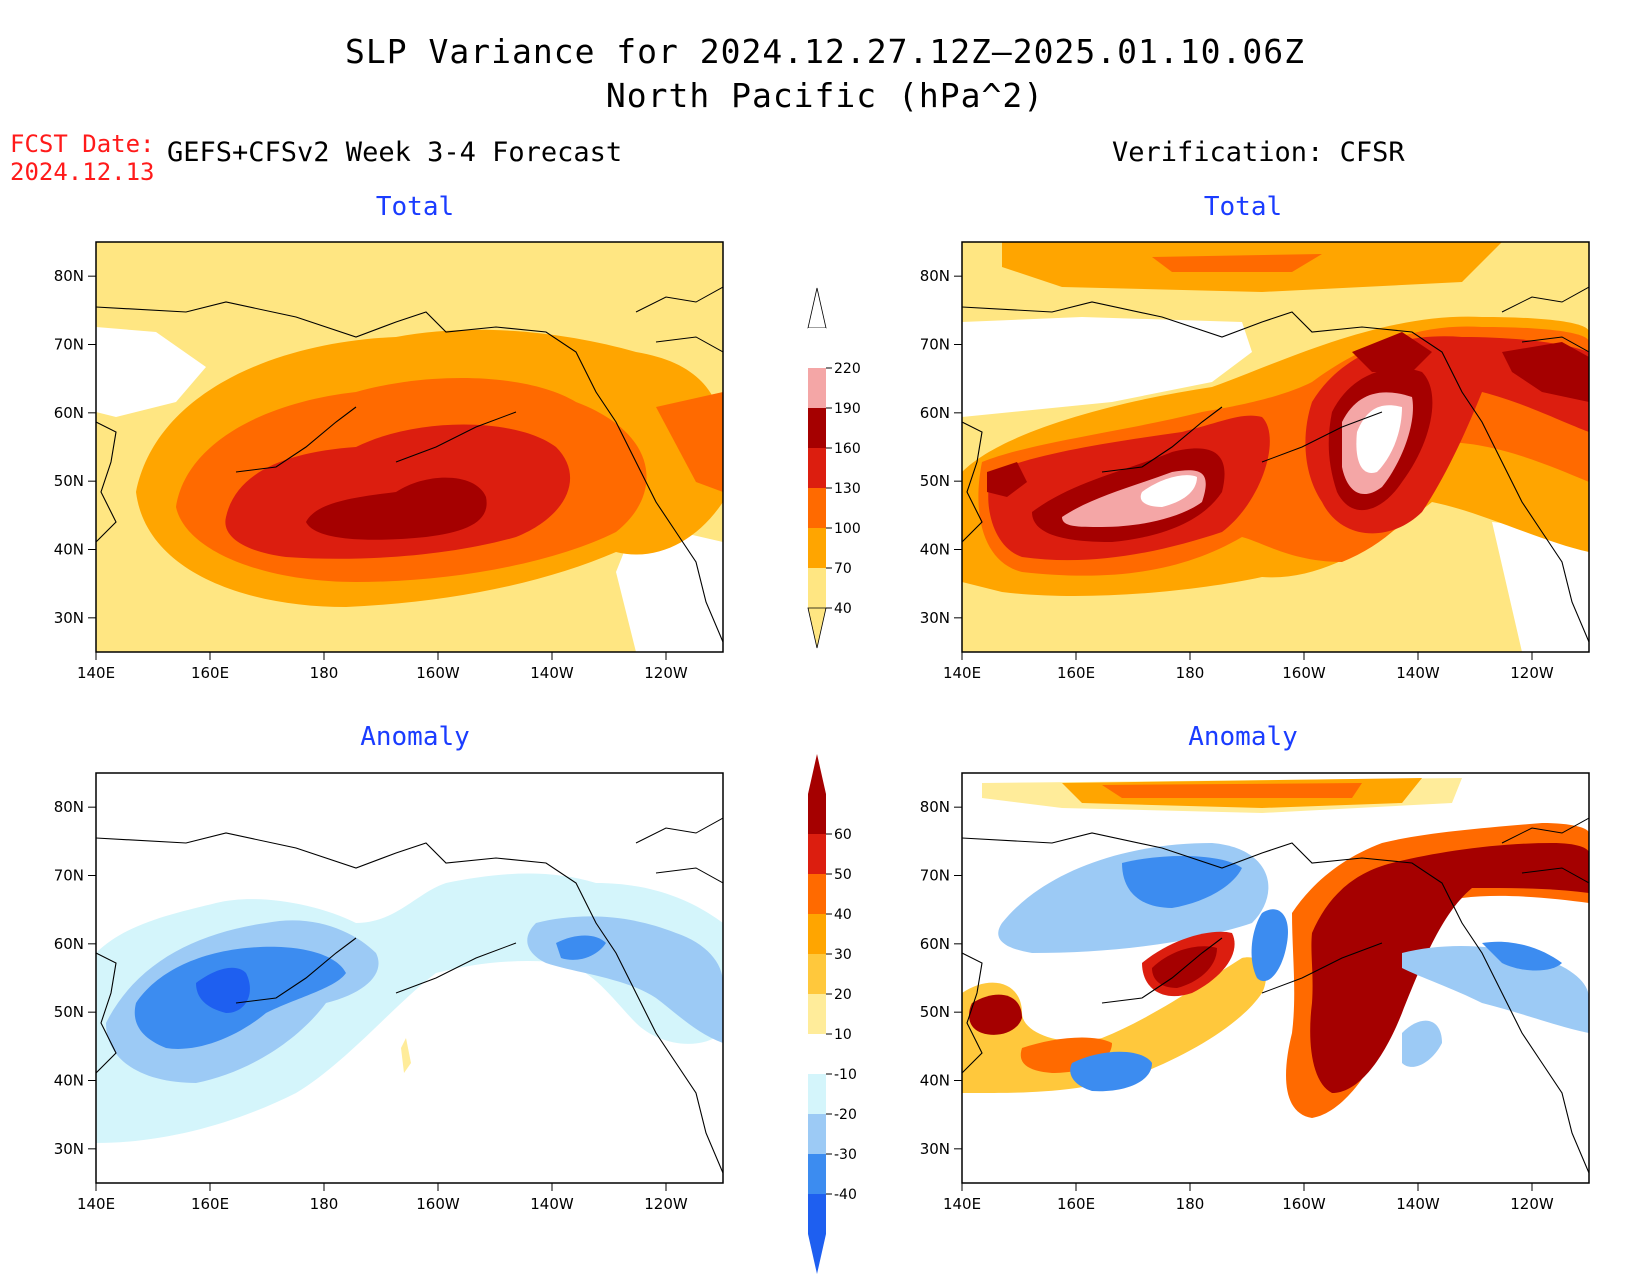 The height and width of the screenshot is (1275, 1650). What do you see at coordinates (689, 442) in the screenshot?
I see `field-total-100-east` at bounding box center [689, 442].